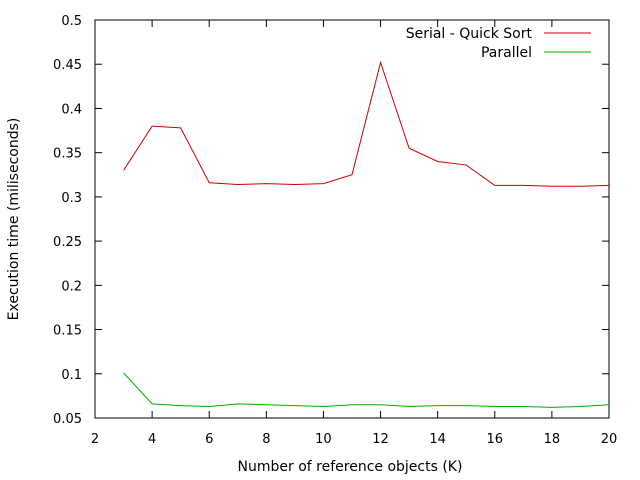 This screenshot has height=480, width=640. Describe the element at coordinates (609, 439) in the screenshot. I see `x-tick-label: 20` at that location.